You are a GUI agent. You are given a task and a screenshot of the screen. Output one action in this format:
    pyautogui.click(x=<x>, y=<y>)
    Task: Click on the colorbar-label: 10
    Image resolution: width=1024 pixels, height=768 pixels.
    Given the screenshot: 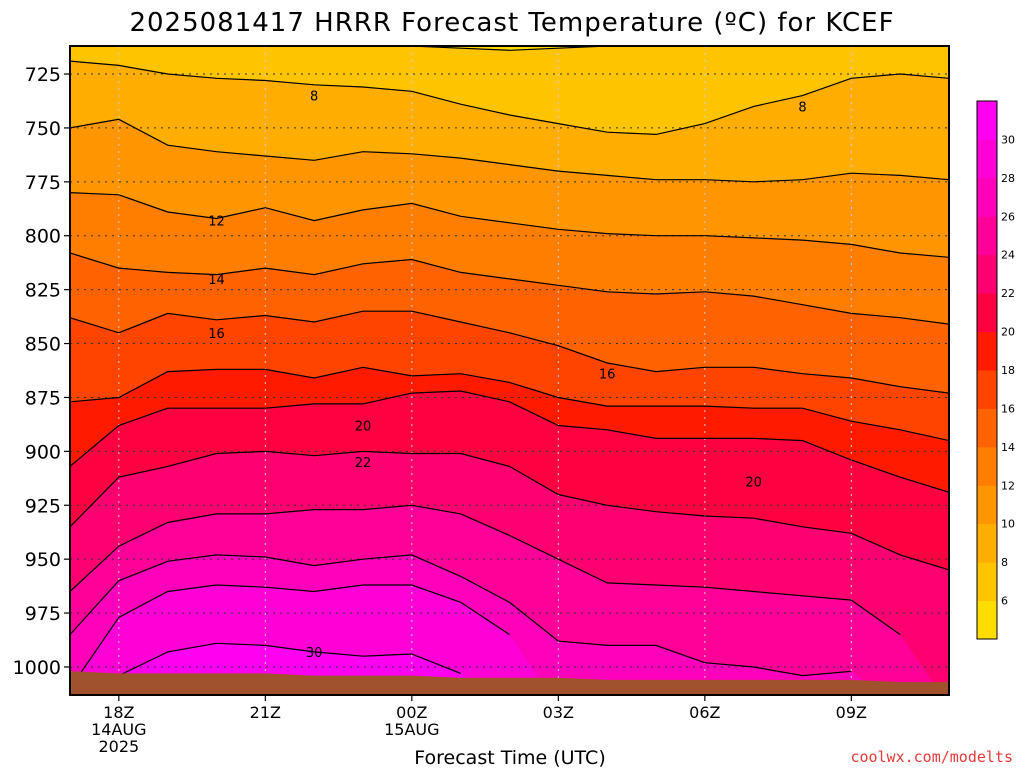 What is the action you would take?
    pyautogui.click(x=1008, y=524)
    